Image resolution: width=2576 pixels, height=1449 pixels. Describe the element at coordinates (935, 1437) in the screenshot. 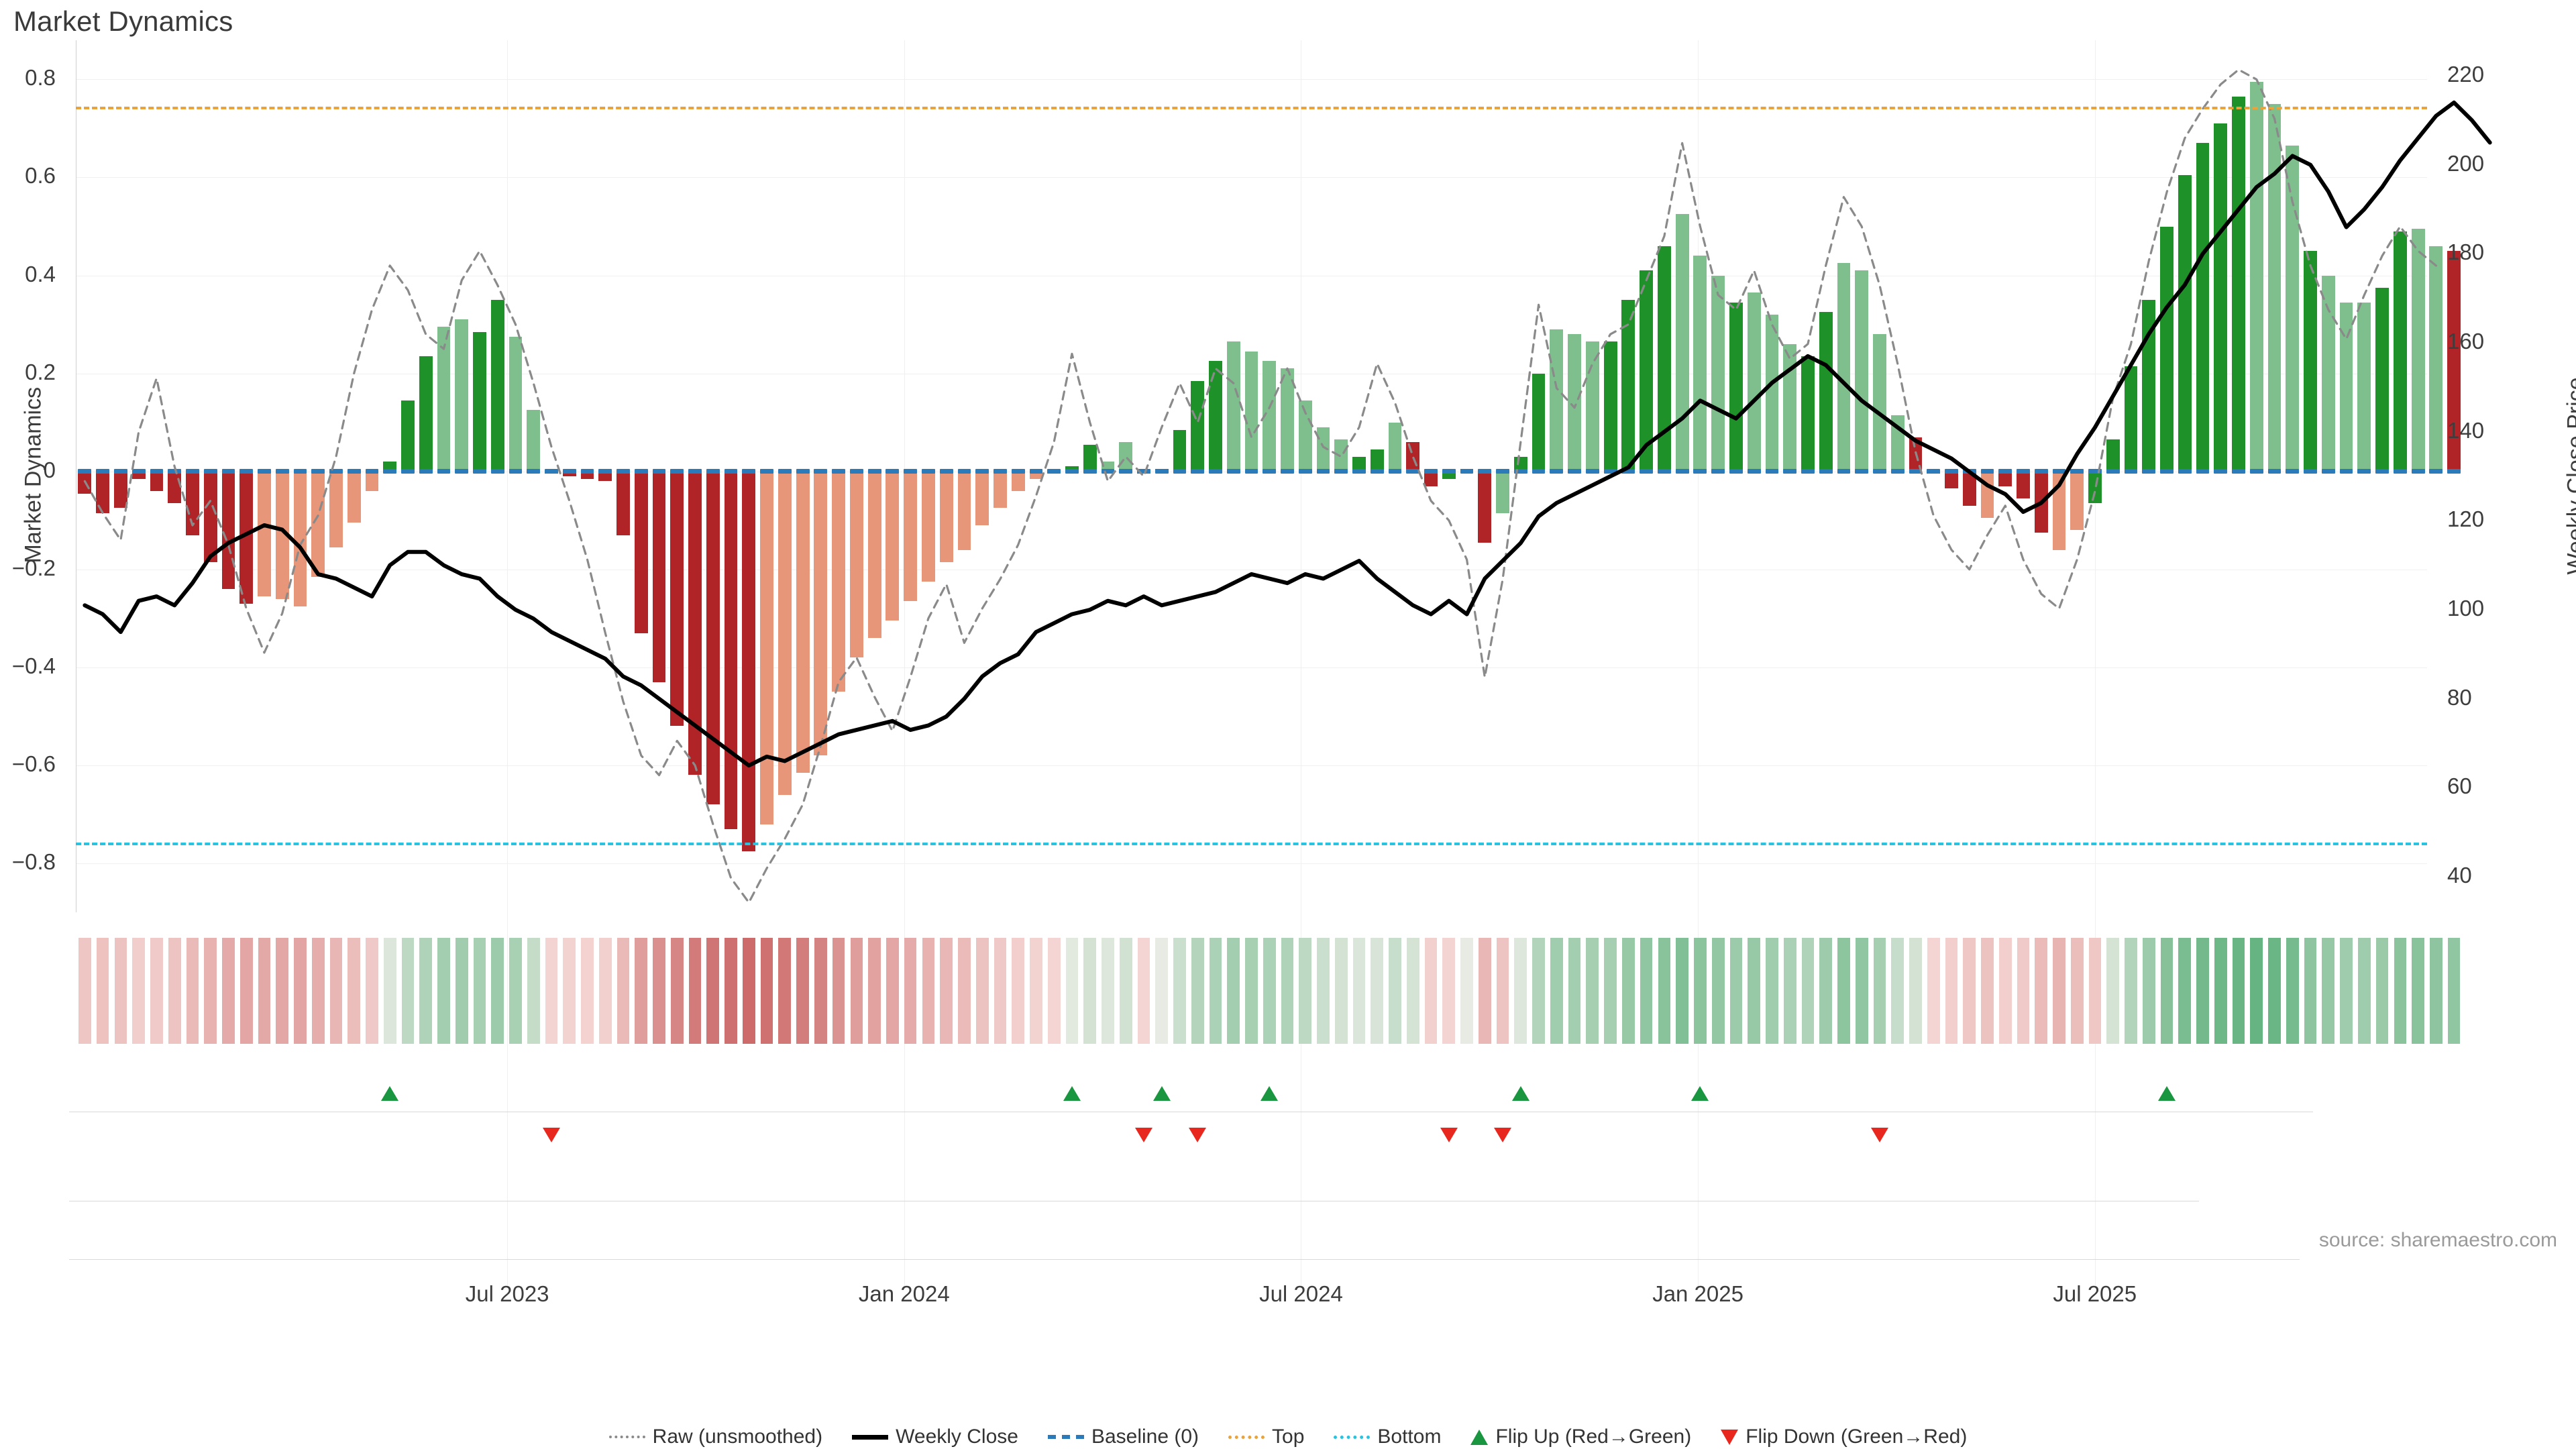

I see `legend-item: Weekly Close` at that location.